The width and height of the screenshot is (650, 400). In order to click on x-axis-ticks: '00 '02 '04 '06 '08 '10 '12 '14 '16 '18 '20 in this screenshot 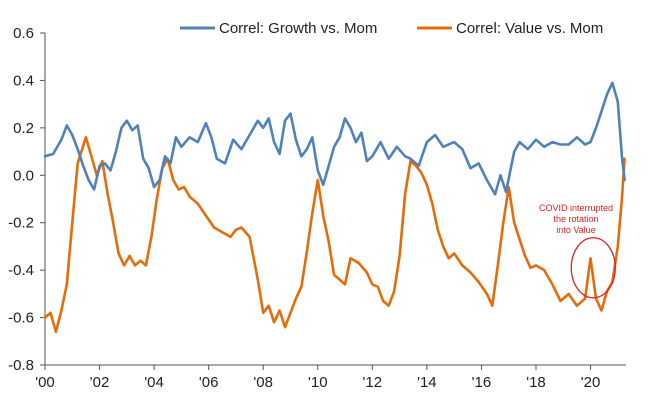, I will do `click(317, 378)`.